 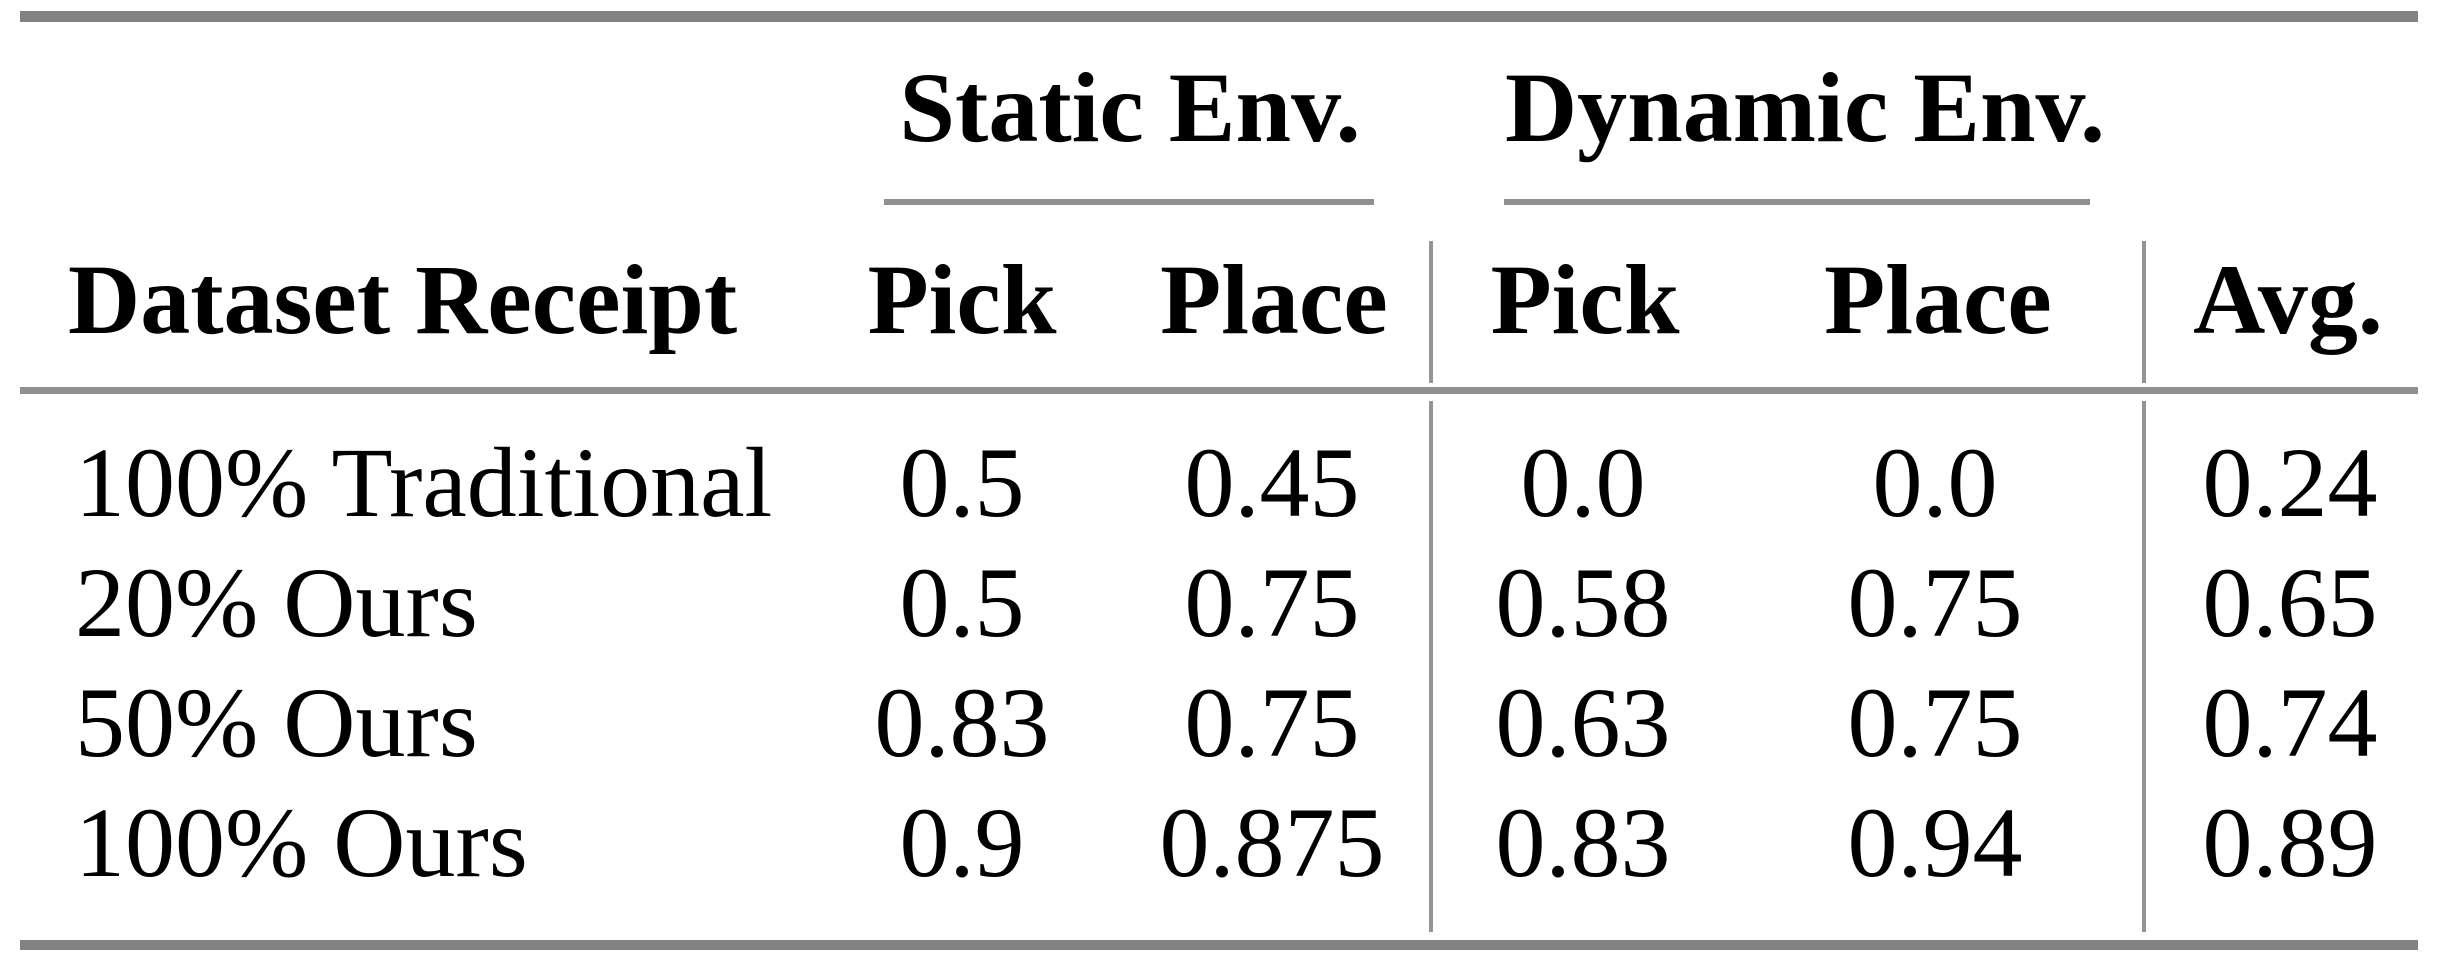 What do you see at coordinates (276, 722) in the screenshot?
I see `row-label: 50% Ours` at bounding box center [276, 722].